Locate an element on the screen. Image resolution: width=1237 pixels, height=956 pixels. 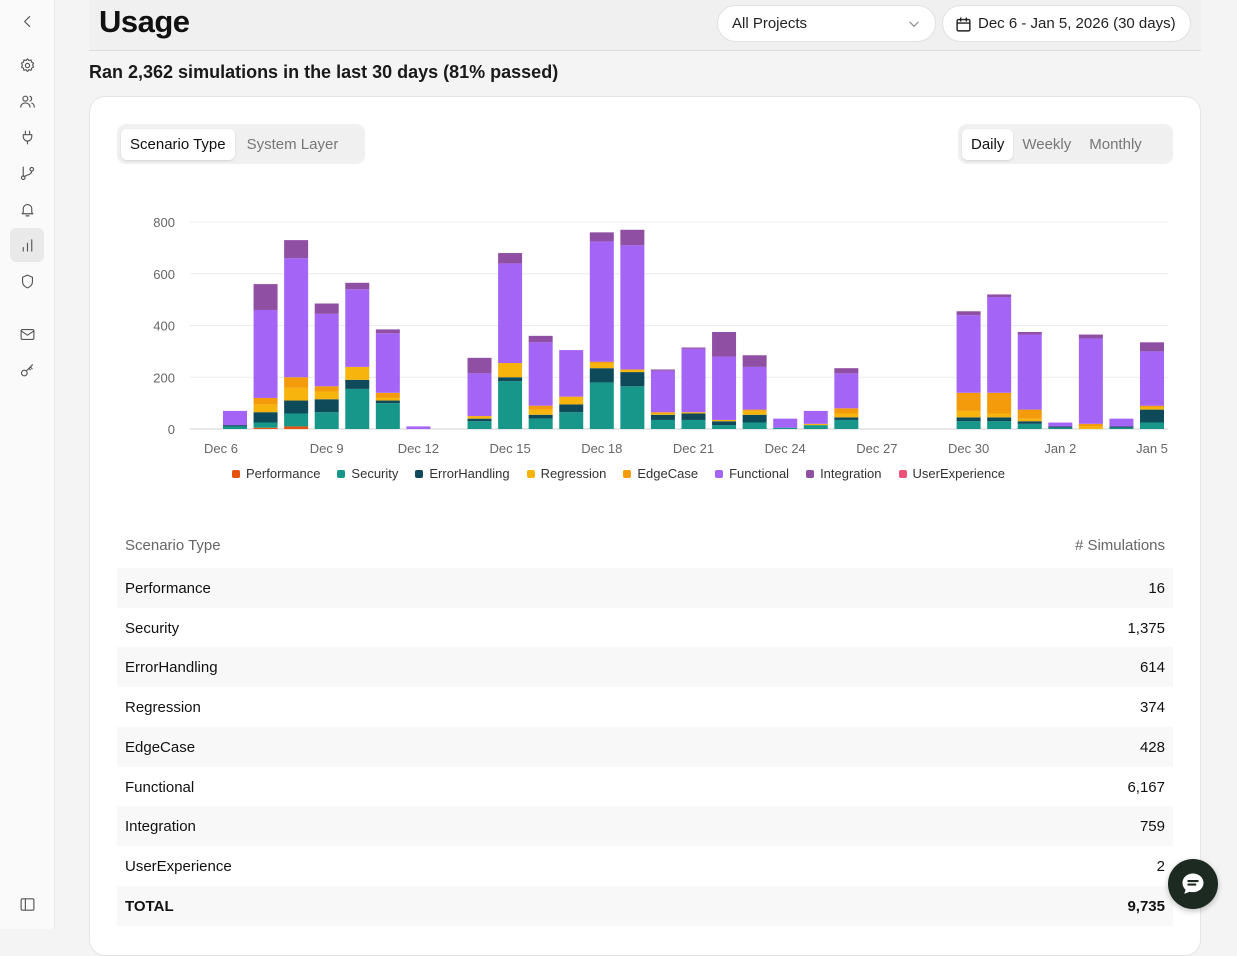
sidebar-item-security is located at coordinates (27, 281).